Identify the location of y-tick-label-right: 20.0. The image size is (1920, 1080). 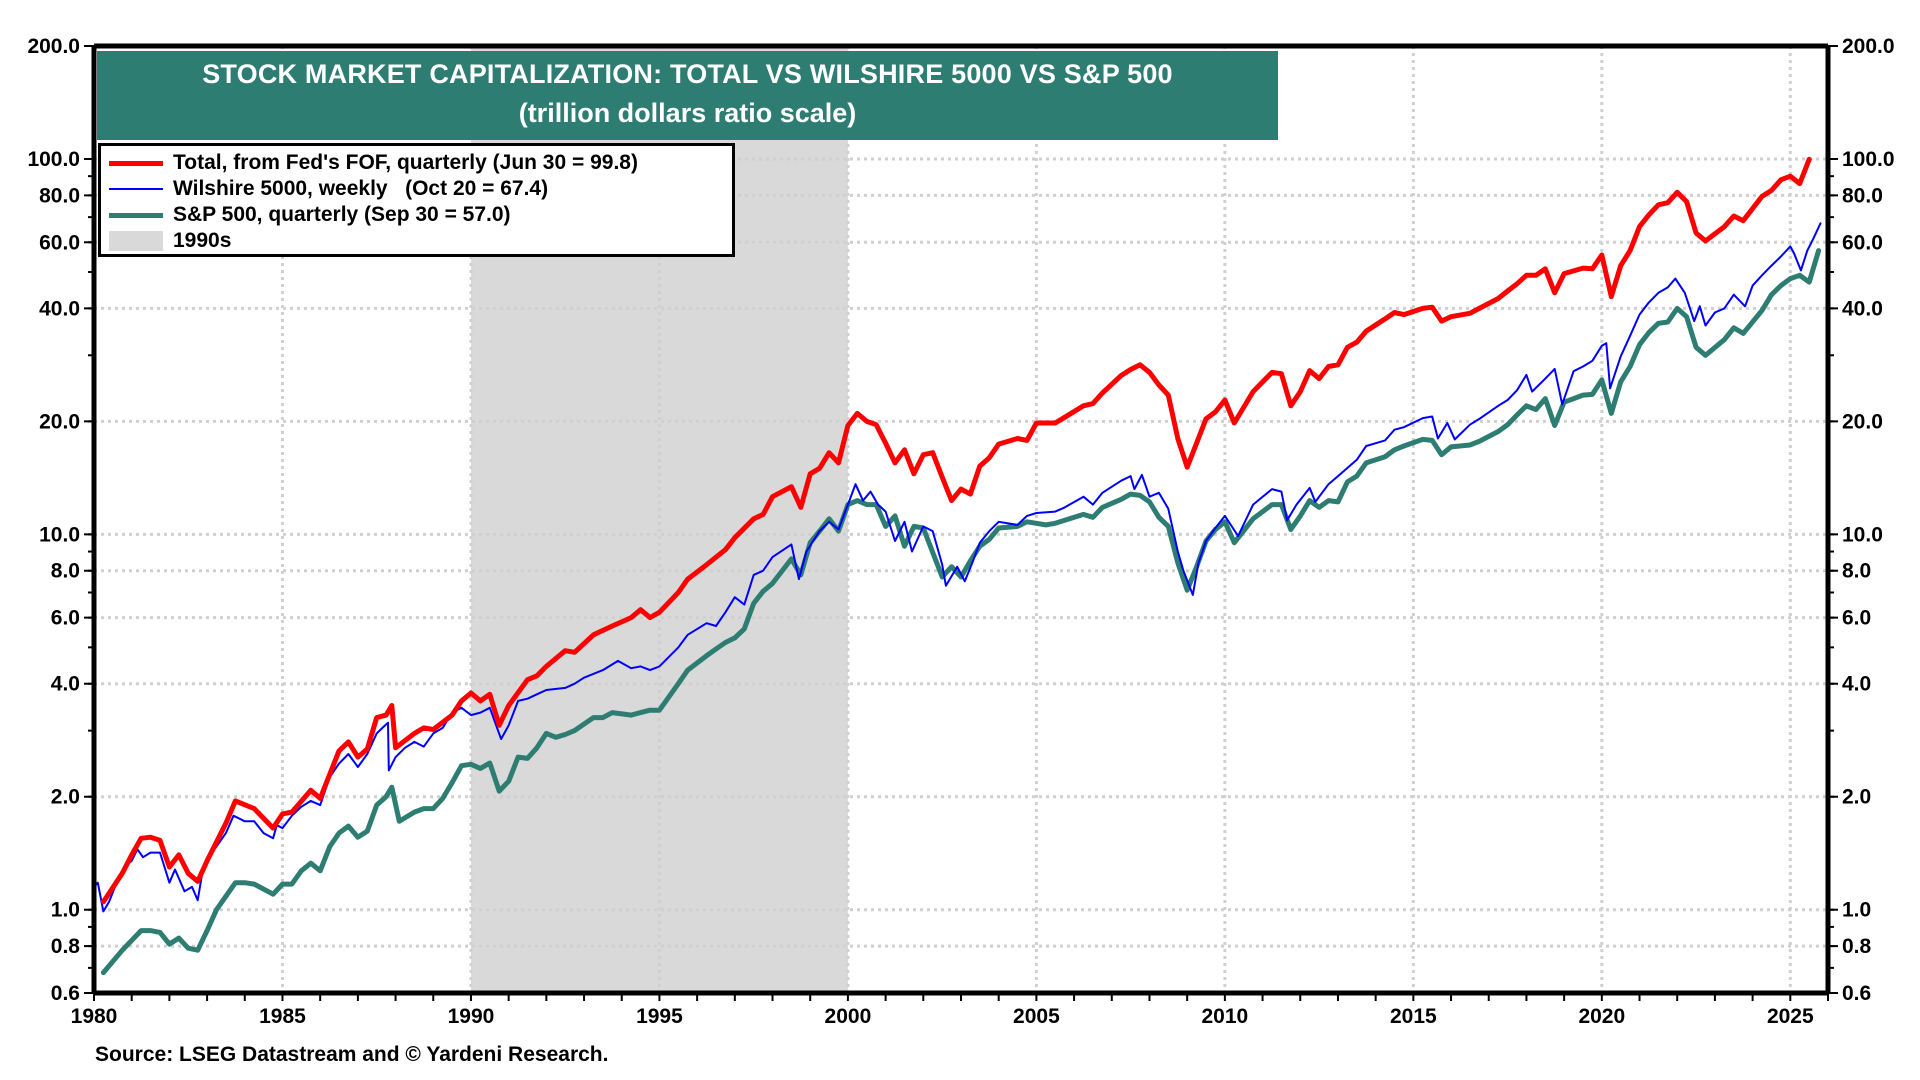
(1862, 421).